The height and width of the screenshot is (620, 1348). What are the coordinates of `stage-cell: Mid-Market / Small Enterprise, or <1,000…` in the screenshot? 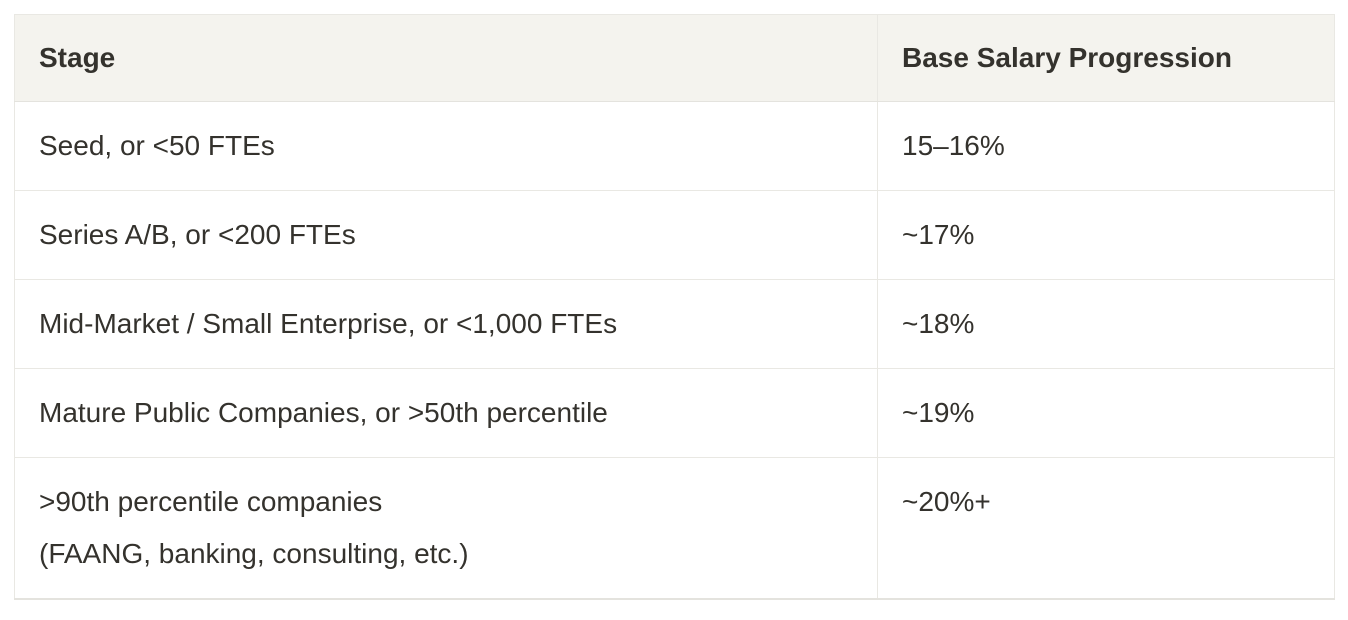 It's located at (446, 324).